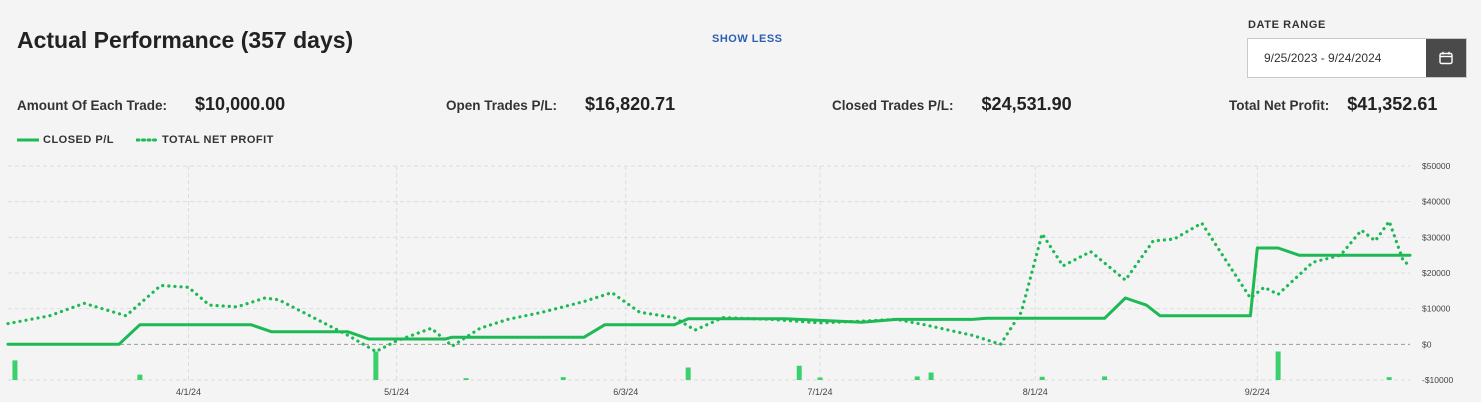 The height and width of the screenshot is (402, 1481). I want to click on legend-label: TOTAL NET PROFIT, so click(218, 140).